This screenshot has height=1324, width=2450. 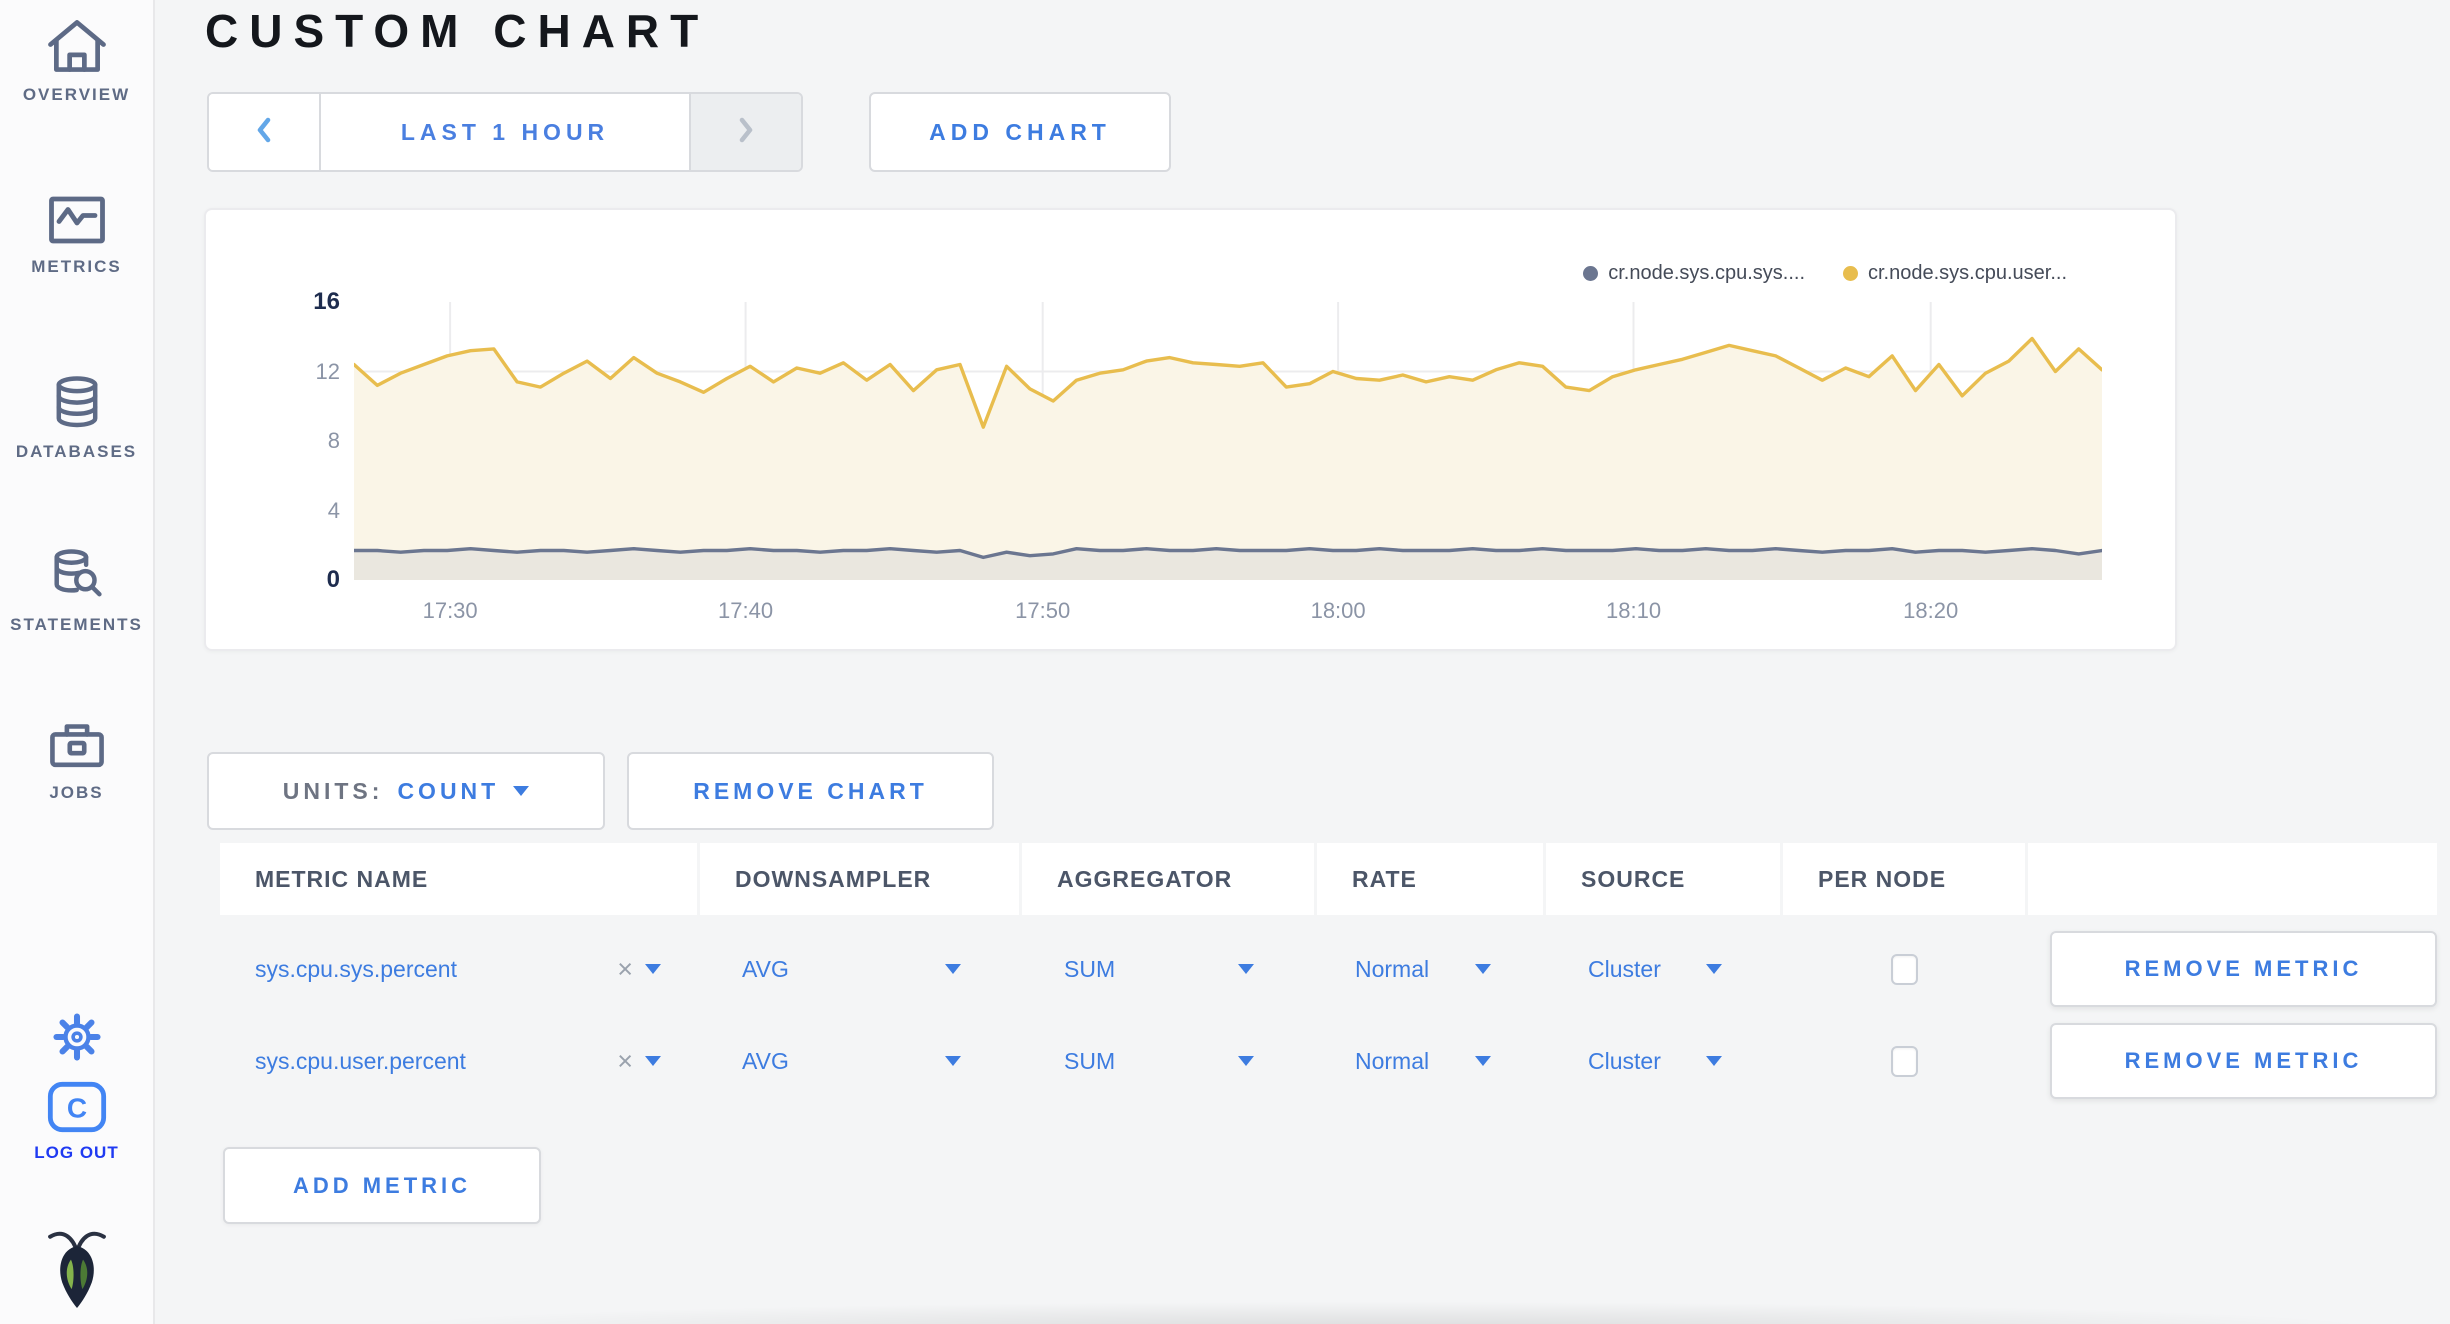 What do you see at coordinates (333, 440) in the screenshot?
I see `y-axis-tick-label: 8` at bounding box center [333, 440].